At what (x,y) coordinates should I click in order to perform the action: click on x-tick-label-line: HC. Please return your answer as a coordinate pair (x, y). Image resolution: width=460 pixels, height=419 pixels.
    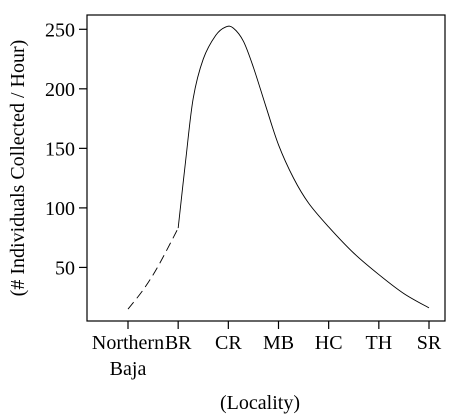
    Looking at the image, I should click on (329, 343).